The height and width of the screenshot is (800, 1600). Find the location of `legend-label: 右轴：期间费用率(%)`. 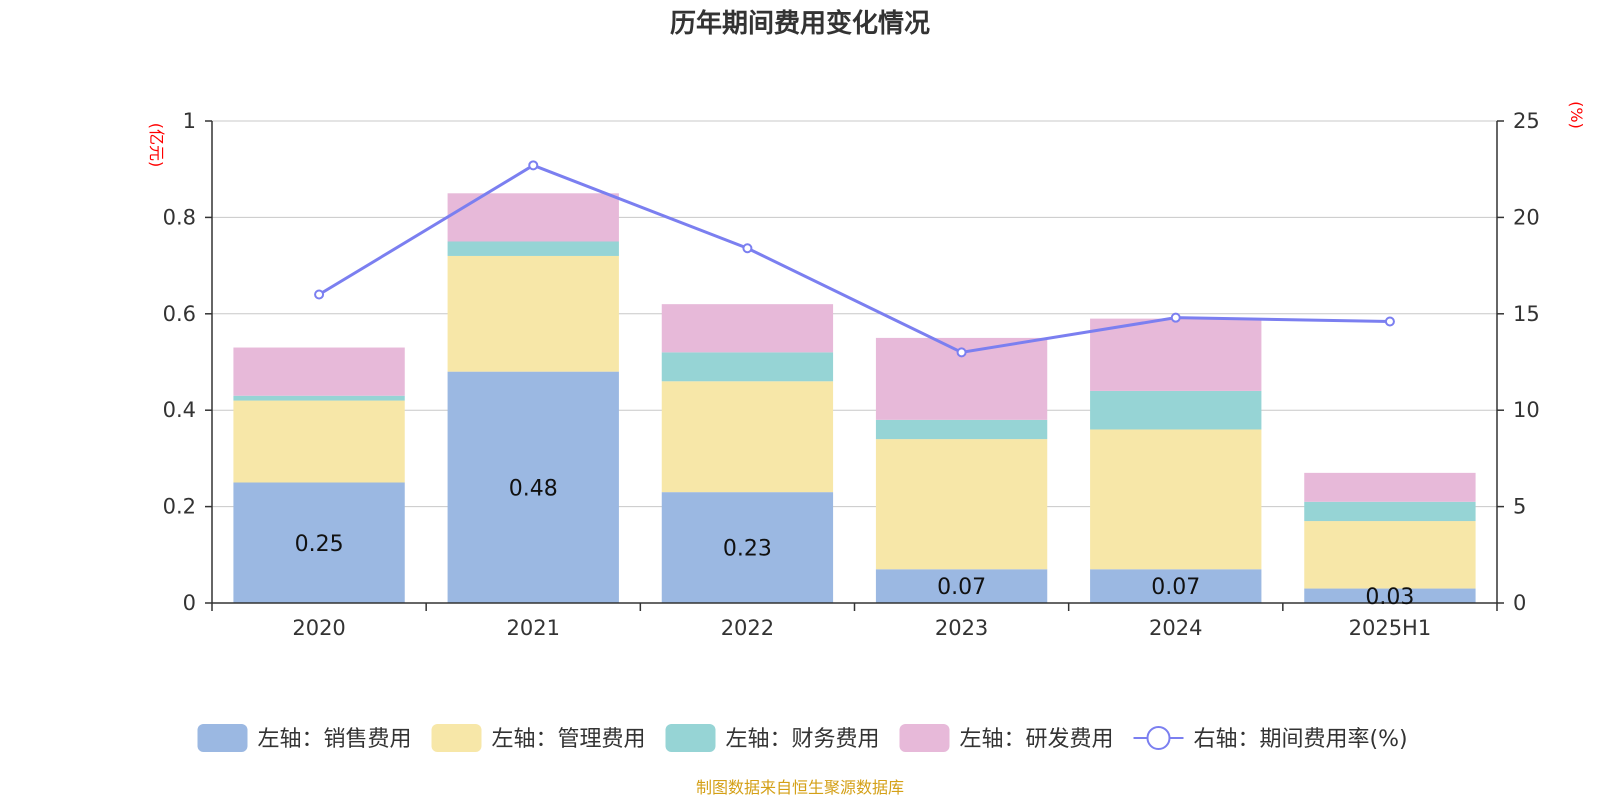

legend-label: 右轴：期间费用率(%) is located at coordinates (1301, 739).